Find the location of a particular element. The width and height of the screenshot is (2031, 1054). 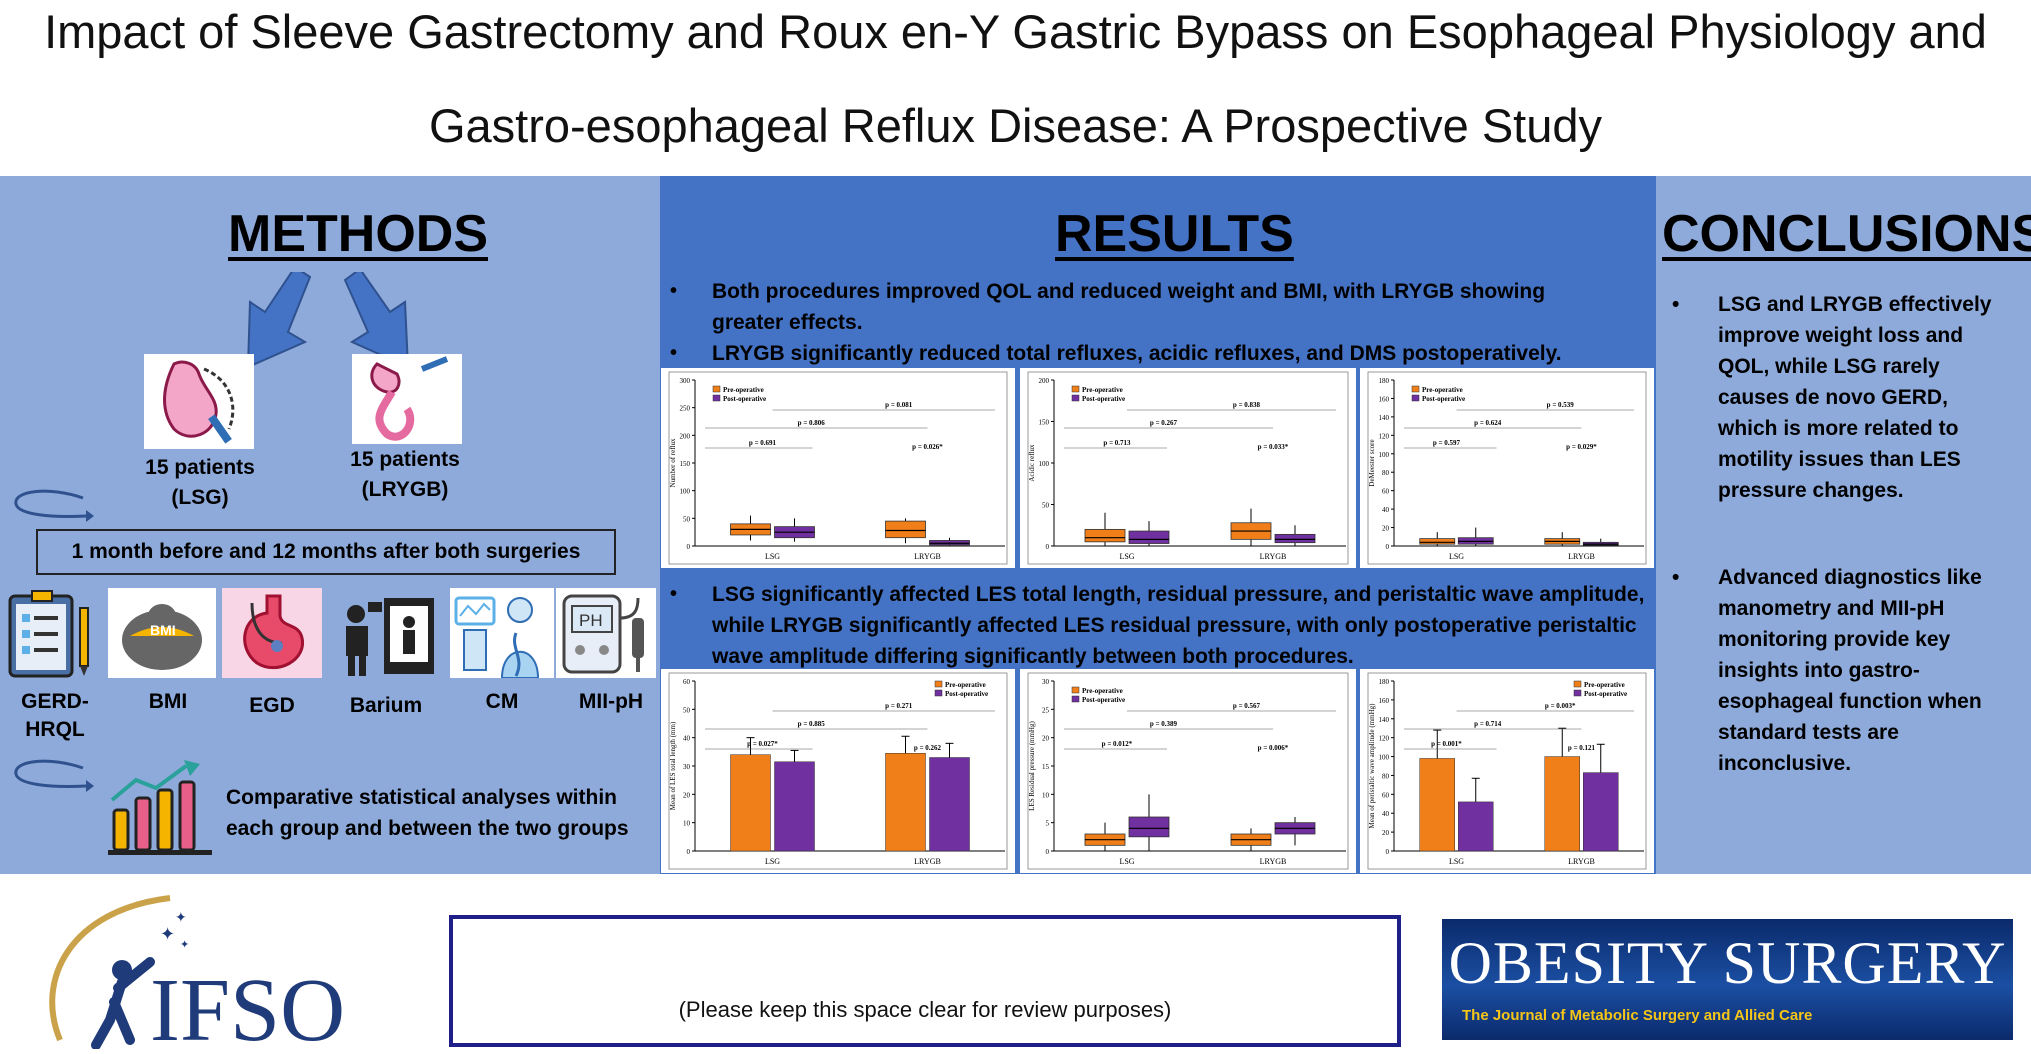

p-value-label: p = 0.267 is located at coordinates (1164, 423).